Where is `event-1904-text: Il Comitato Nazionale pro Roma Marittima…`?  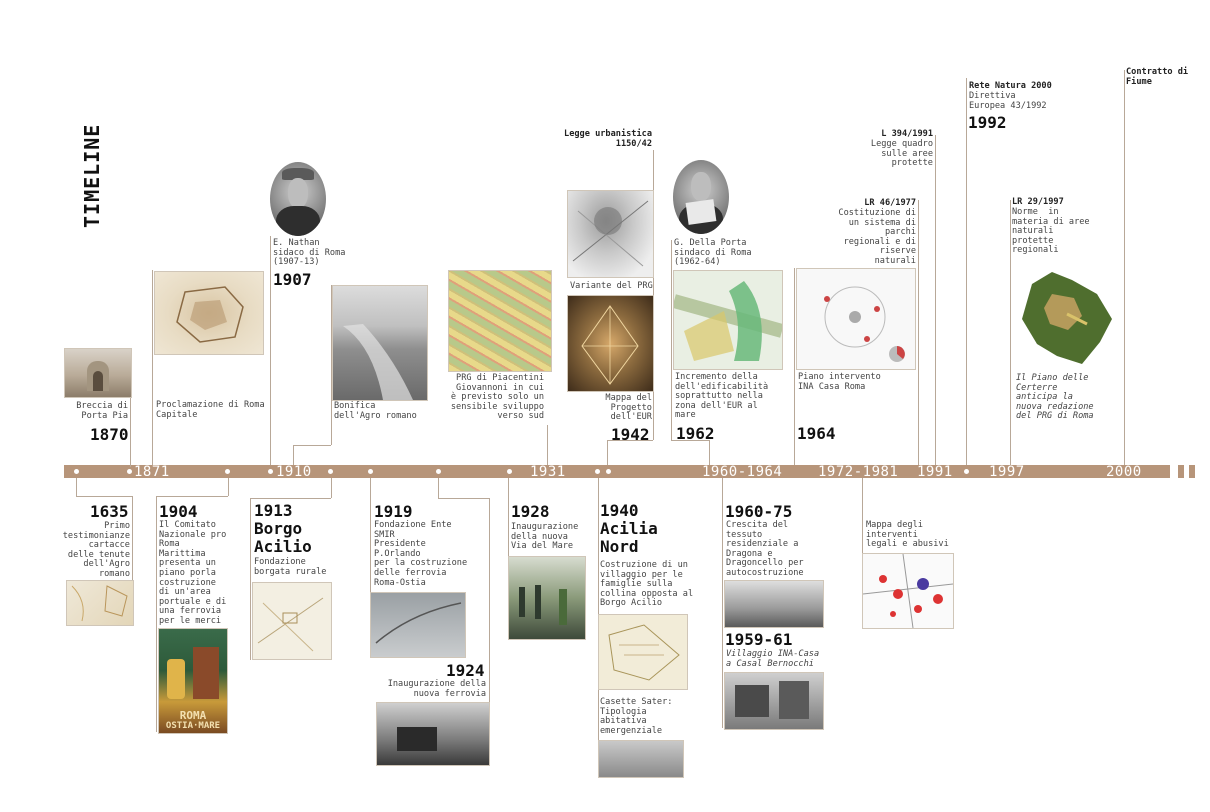 event-1904-text: Il Comitato Nazionale pro Roma Marittima… is located at coordinates (193, 573).